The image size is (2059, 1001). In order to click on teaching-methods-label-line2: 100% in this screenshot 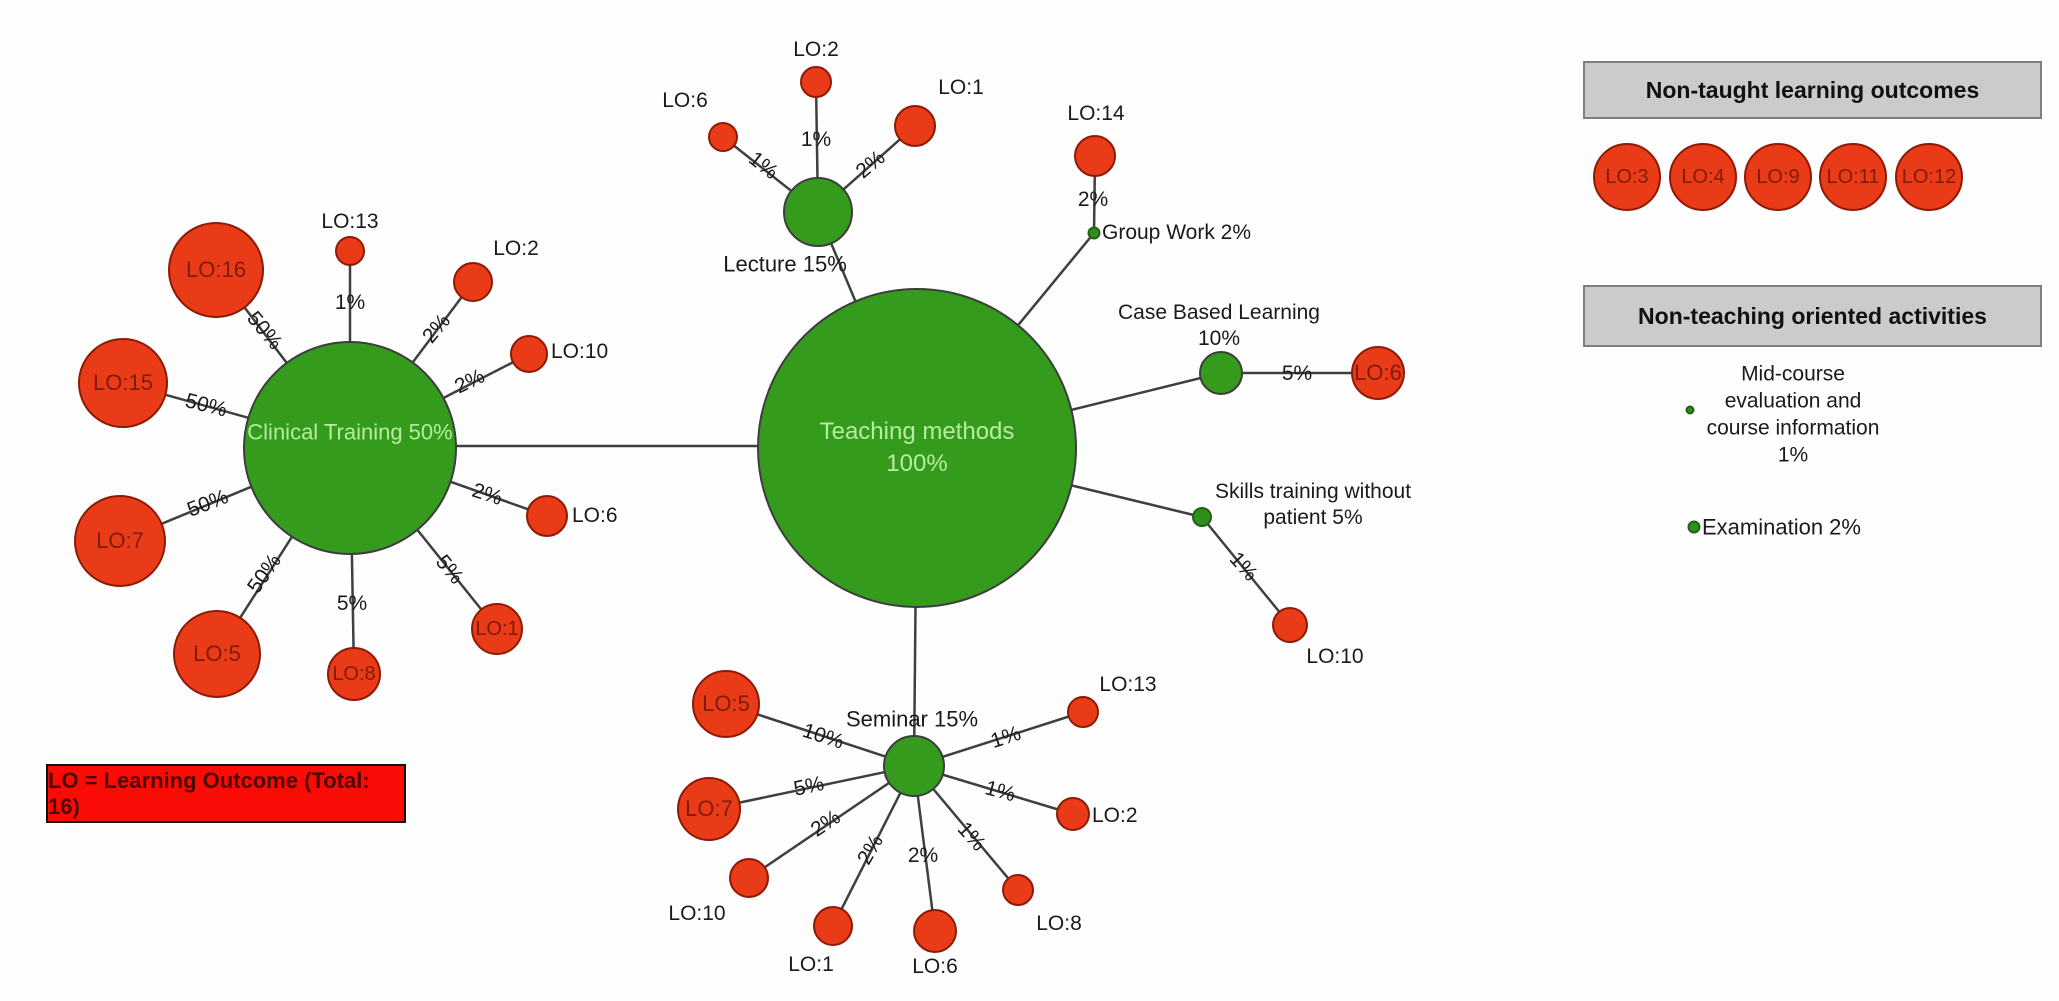, I will do `click(917, 463)`.